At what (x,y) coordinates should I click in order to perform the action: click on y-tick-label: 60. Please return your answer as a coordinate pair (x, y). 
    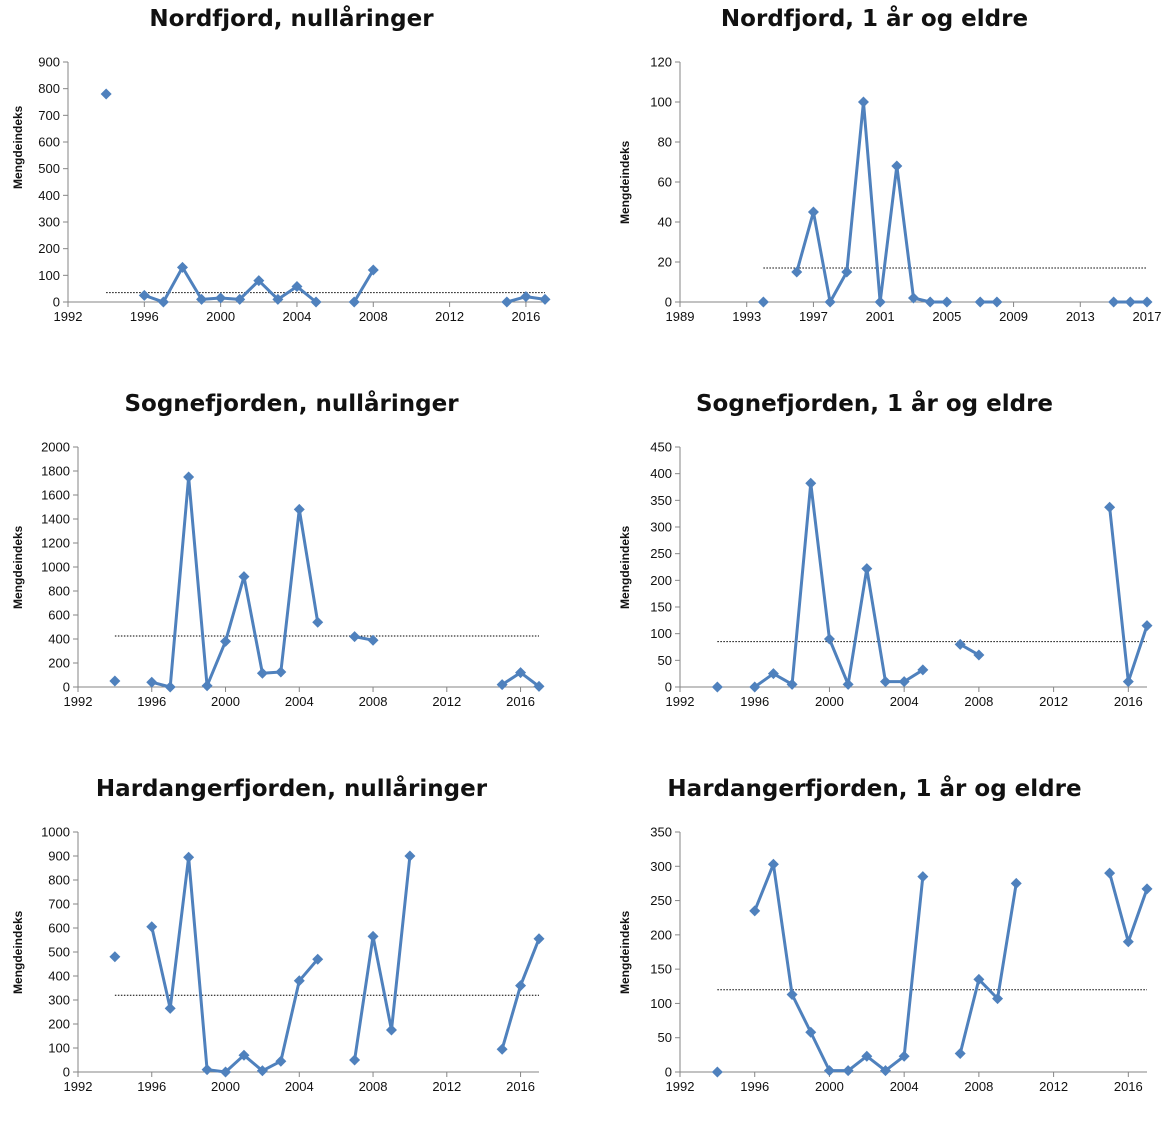
    Looking at the image, I should click on (665, 182).